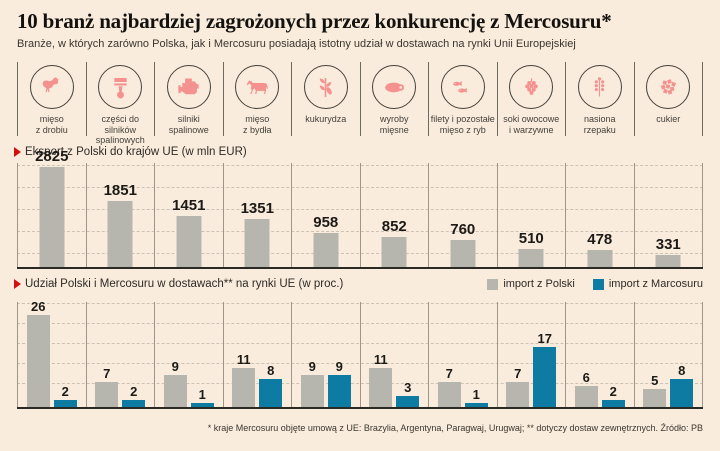  Describe the element at coordinates (394, 354) in the screenshot. I see `share-chart-column-6: 11 3` at that location.